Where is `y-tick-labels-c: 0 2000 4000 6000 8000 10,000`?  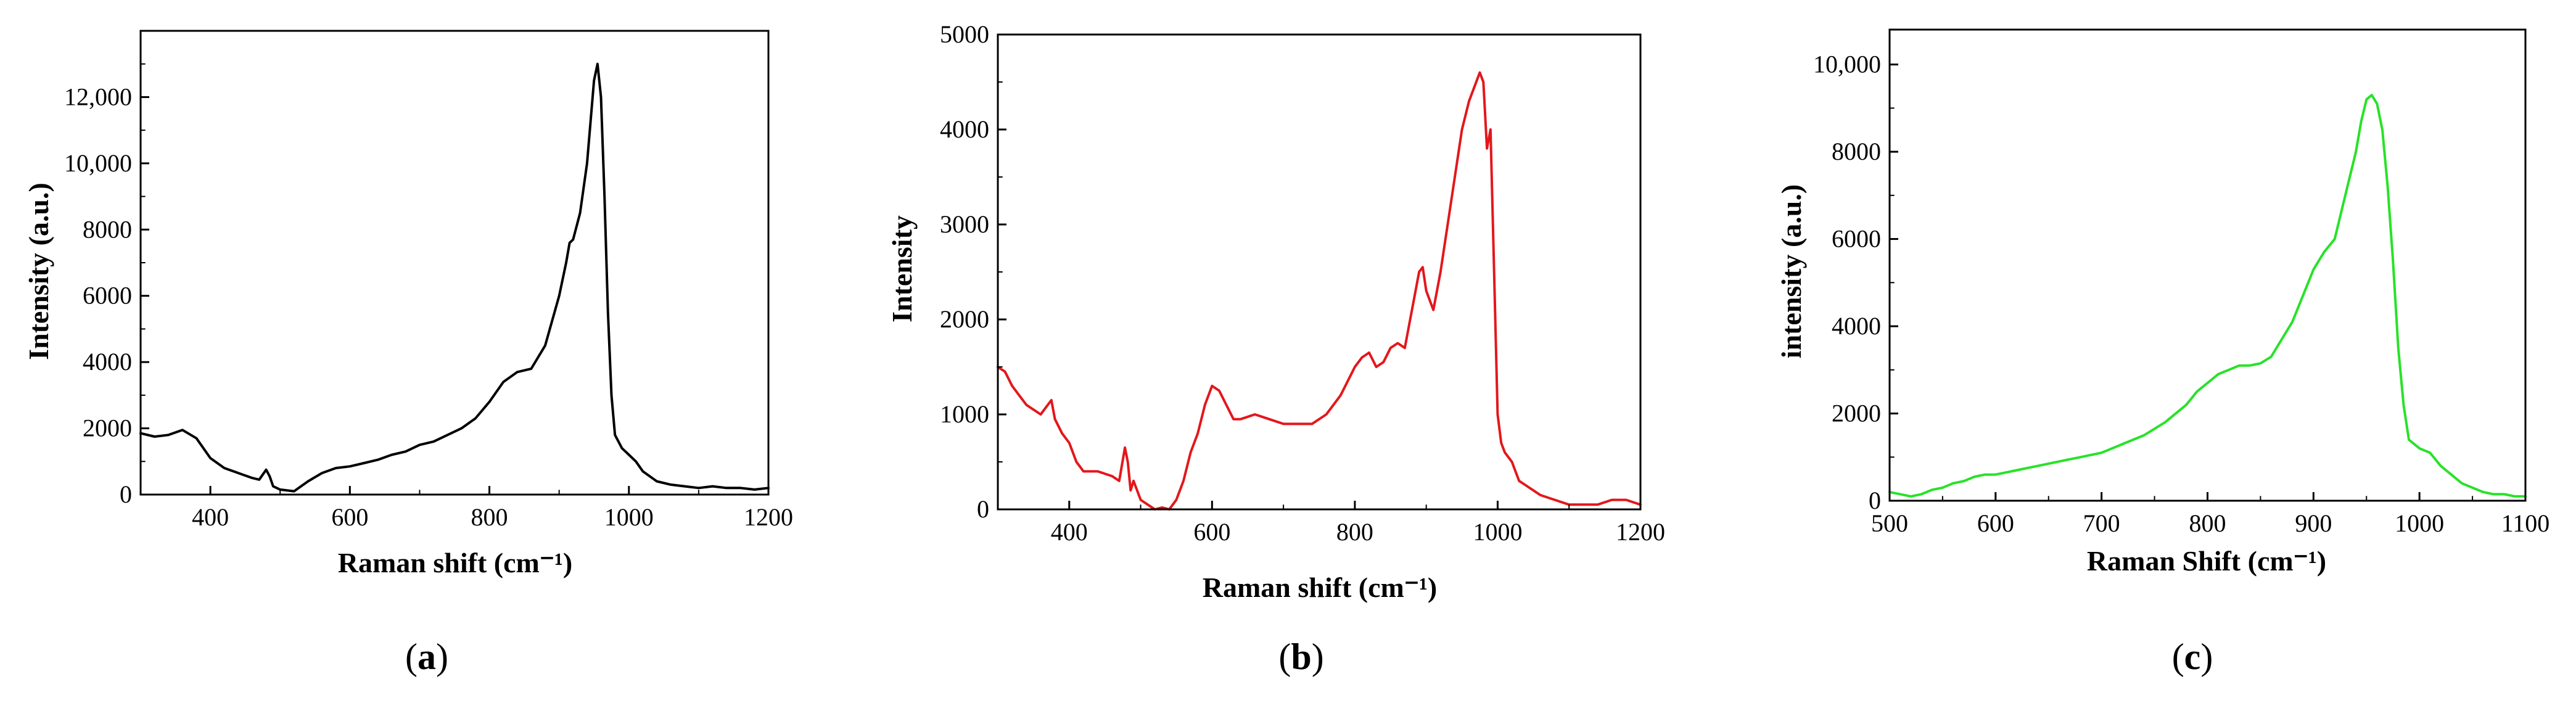
y-tick-labels-c: 0 2000 4000 6000 8000 10,000 is located at coordinates (1847, 282).